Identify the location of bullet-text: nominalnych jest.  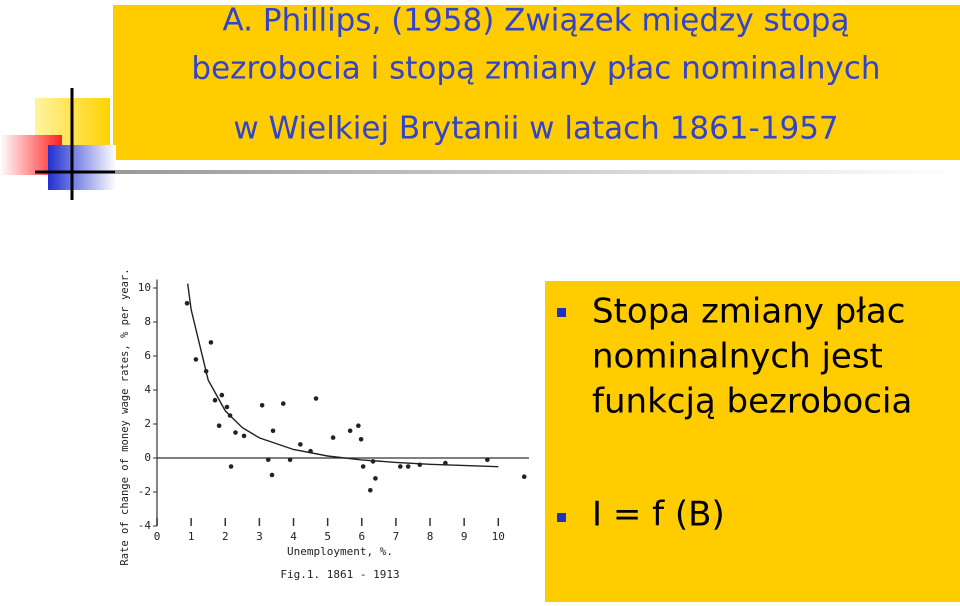
(737, 357).